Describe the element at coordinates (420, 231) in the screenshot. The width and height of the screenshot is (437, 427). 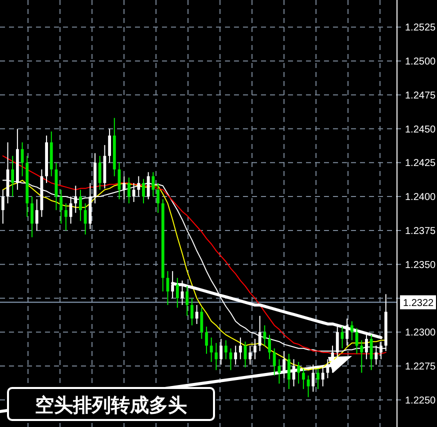
I see `y-tick-label: 1.2375` at that location.